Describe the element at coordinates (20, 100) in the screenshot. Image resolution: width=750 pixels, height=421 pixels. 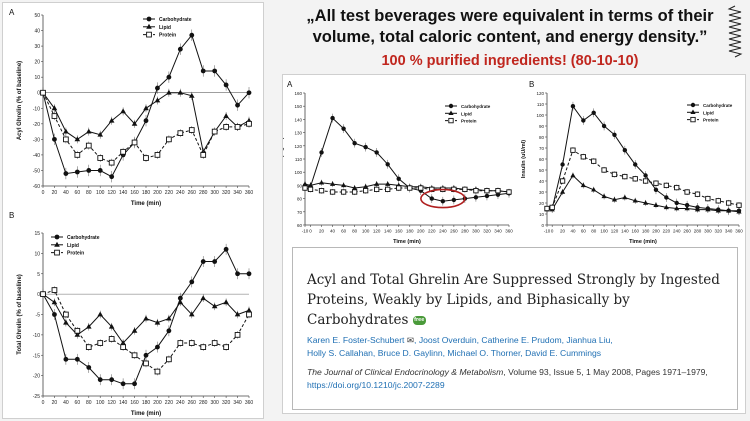
I see `y-axis-title: Acyl Ghrelin (% of baseline)` at that location.